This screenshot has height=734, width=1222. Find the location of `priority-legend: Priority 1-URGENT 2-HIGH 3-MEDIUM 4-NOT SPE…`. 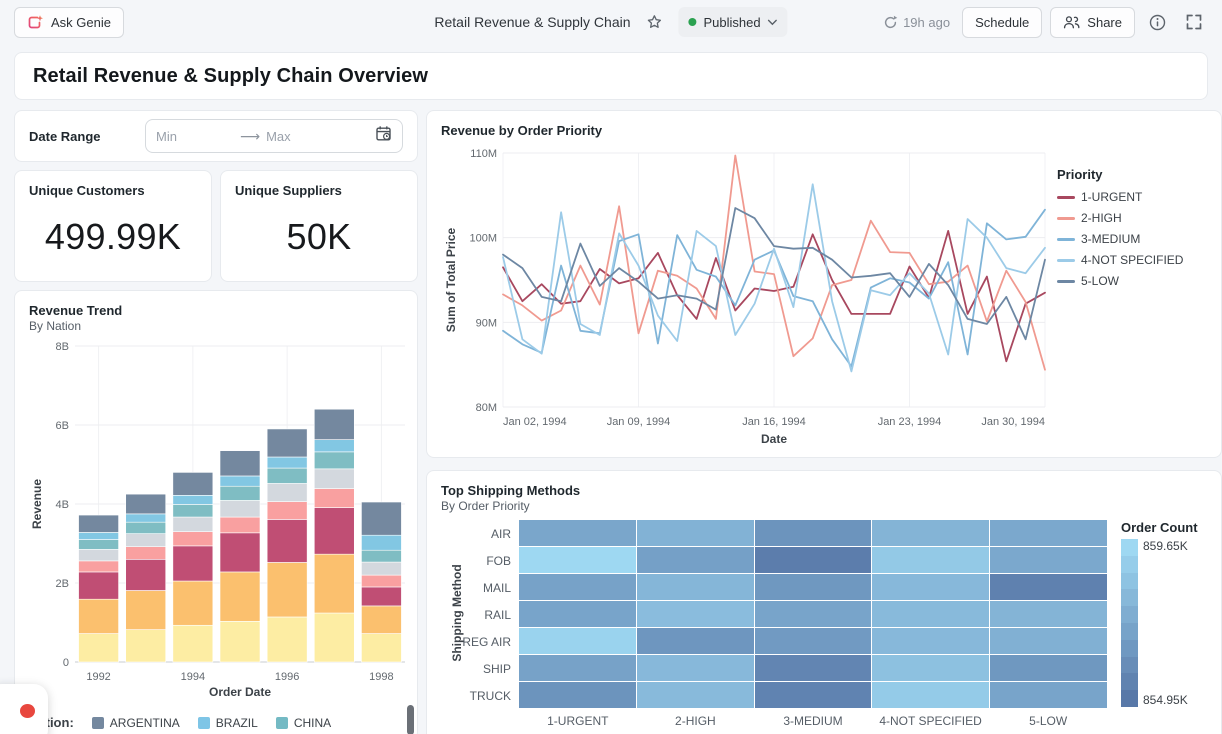

priority-legend: Priority 1-URGENT 2-HIGH 3-MEDIUM 4-NOT SPE… is located at coordinates (1132, 293).